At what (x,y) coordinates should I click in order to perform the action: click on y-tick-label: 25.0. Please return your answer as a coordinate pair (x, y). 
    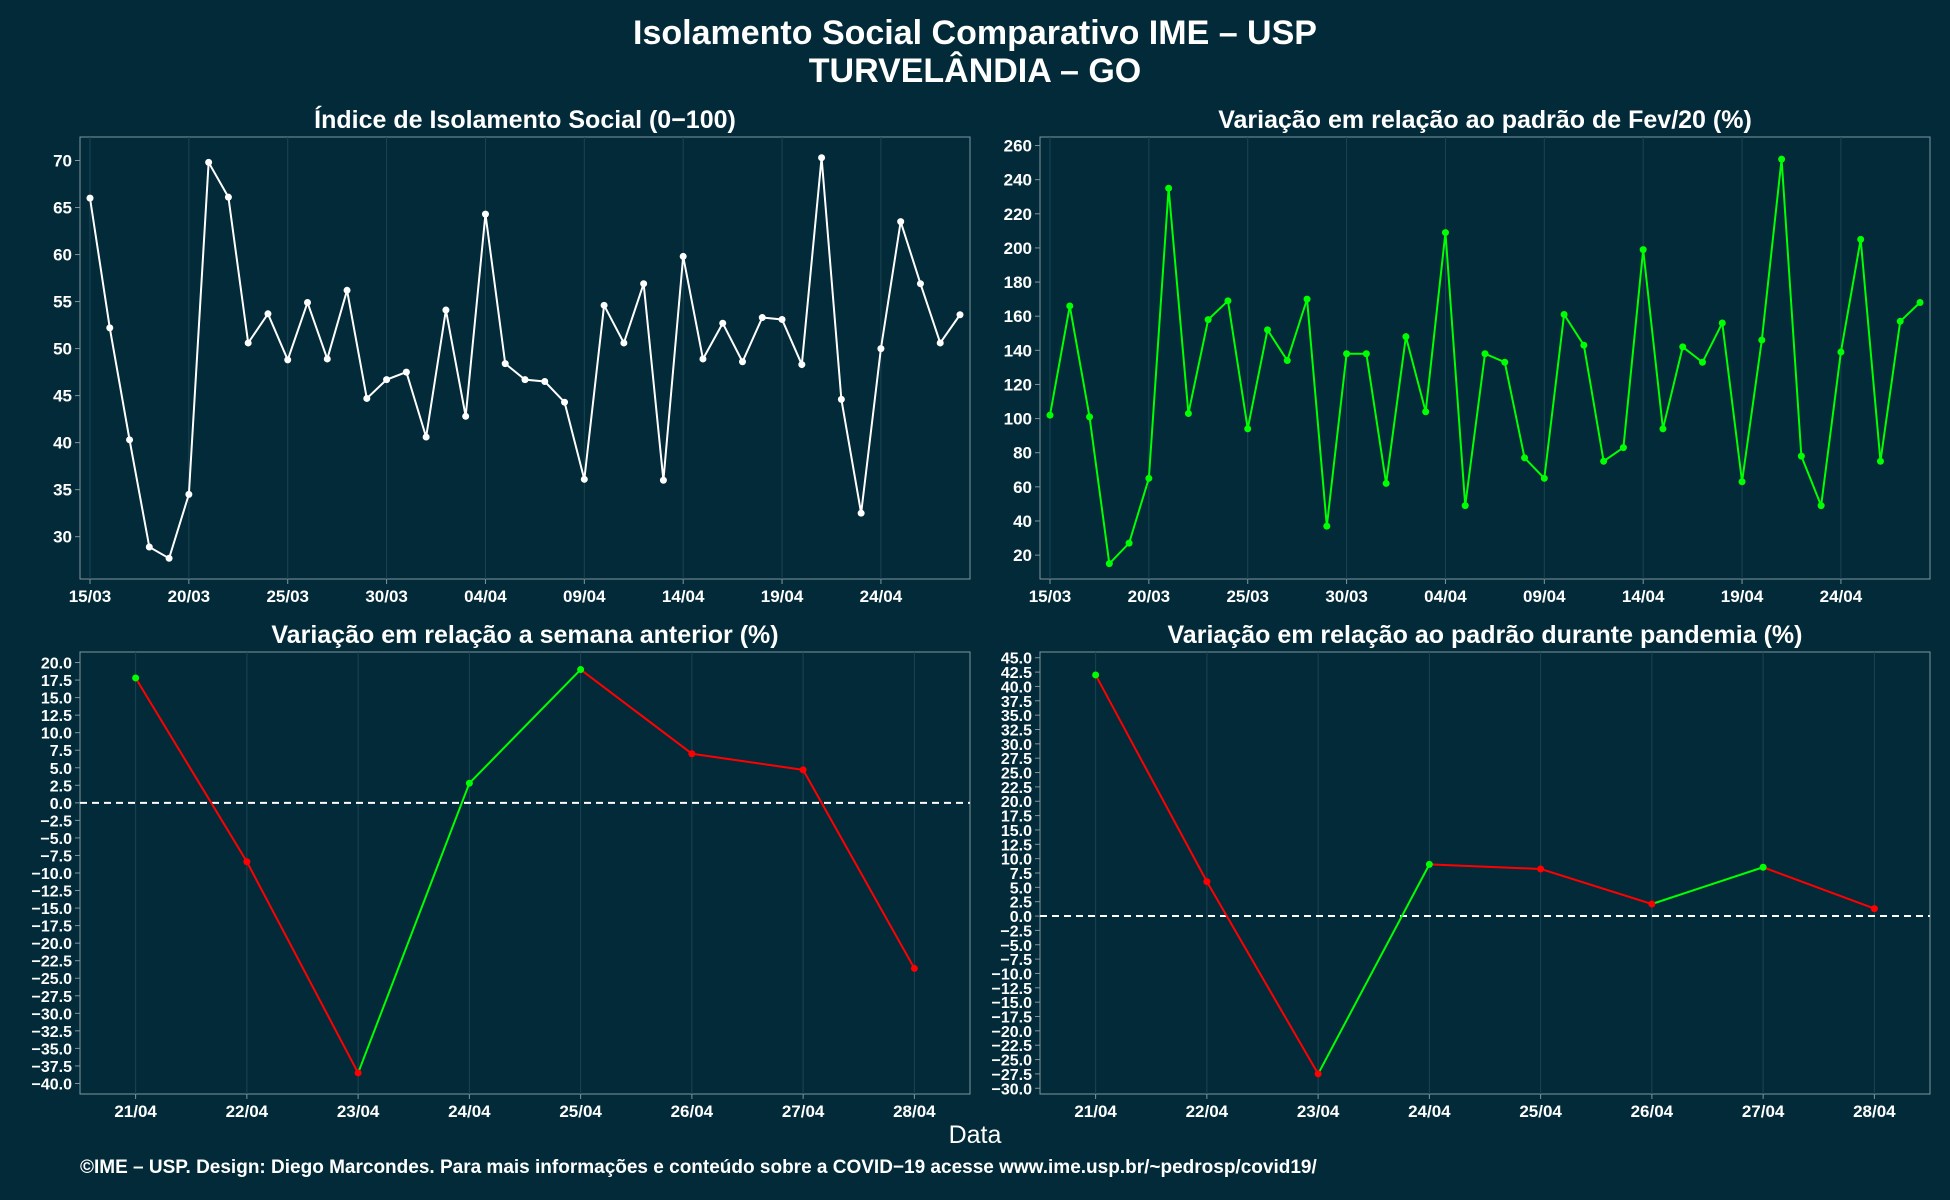
    Looking at the image, I should click on (1016, 774).